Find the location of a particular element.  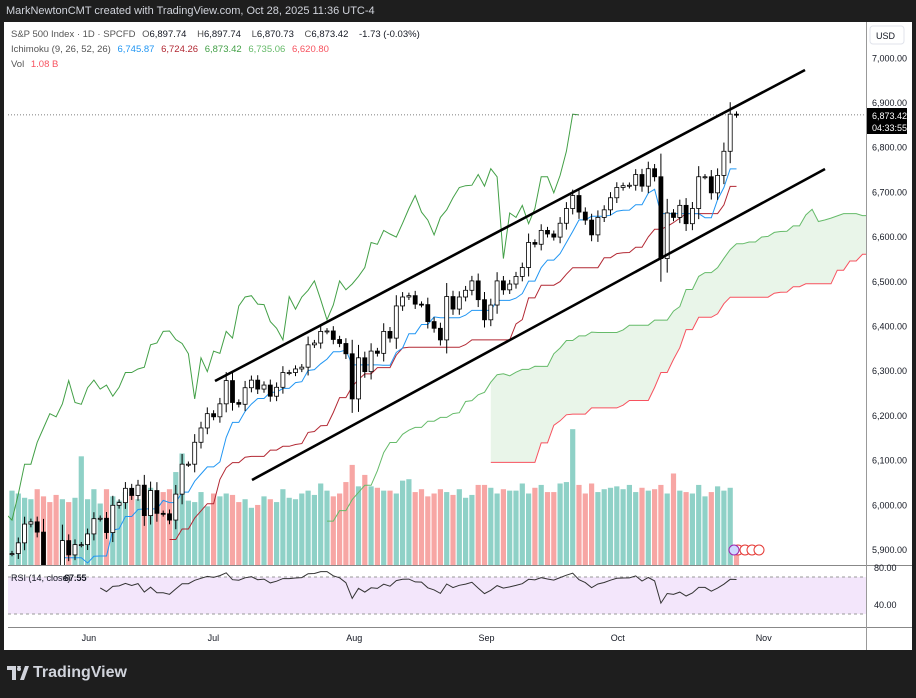

tradingview-logo: TradingView is located at coordinates (67, 673).